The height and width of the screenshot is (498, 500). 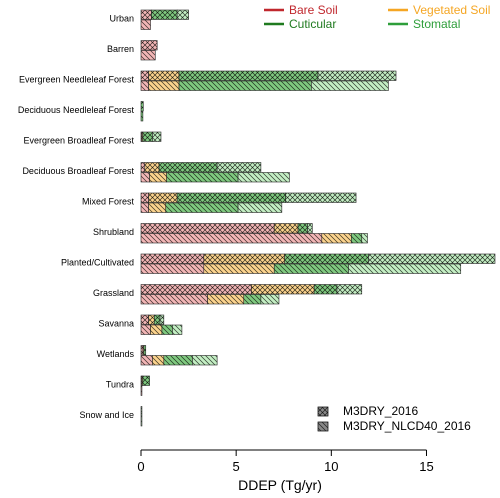 What do you see at coordinates (245, 85) in the screenshot?
I see `bar-segment-evergreen-needleleaf-forest-m3dry-nlcd40-2016-cuticular` at bounding box center [245, 85].